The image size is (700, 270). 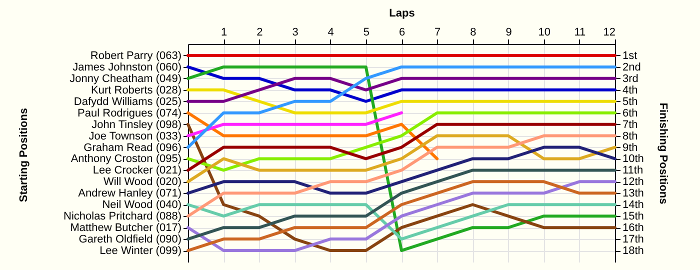 I want to click on y2-tick-label: 1st, so click(x=630, y=56).